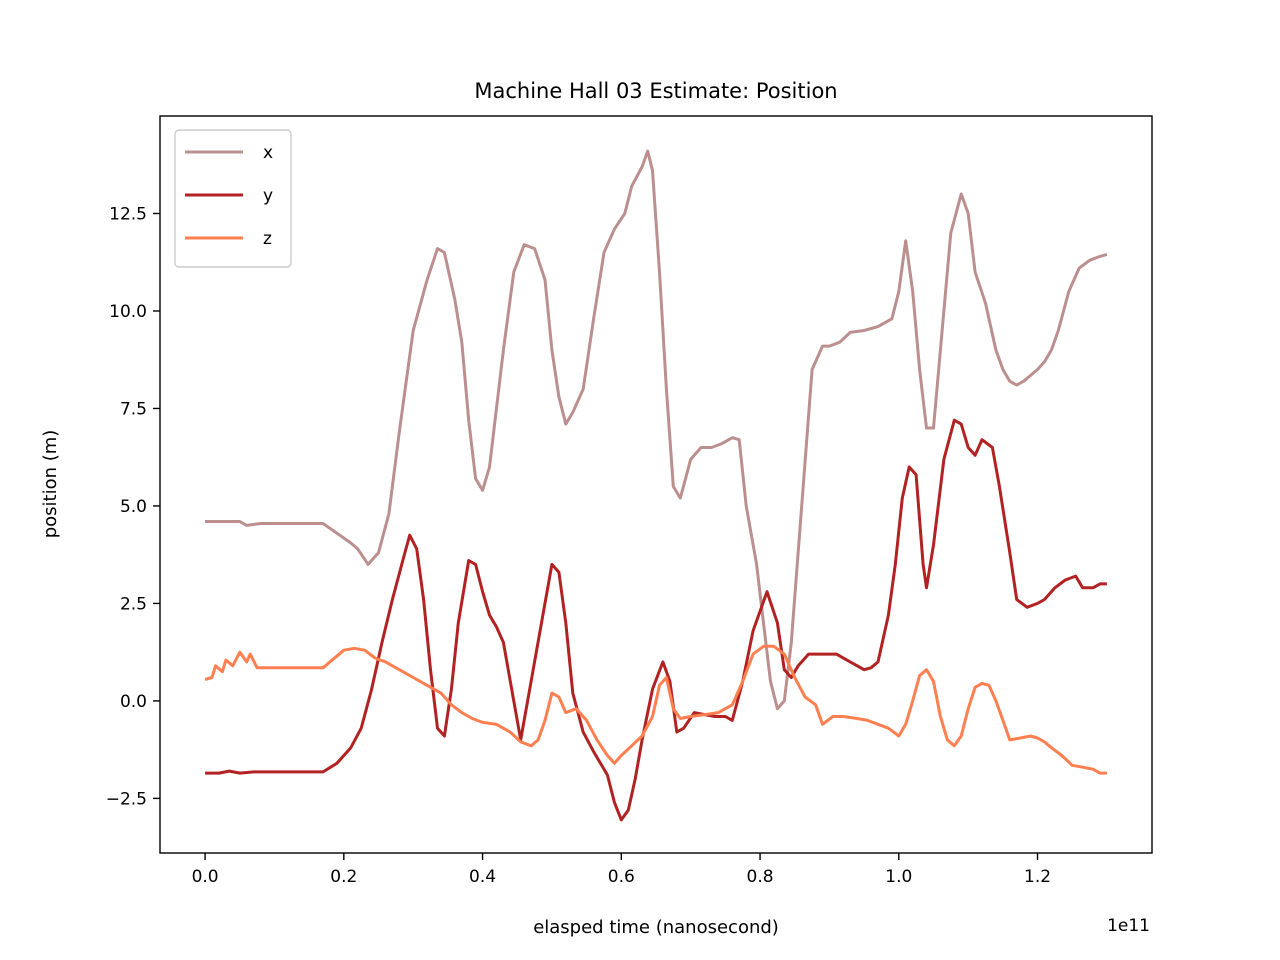 The width and height of the screenshot is (1280, 960). Describe the element at coordinates (343, 877) in the screenshot. I see `x-tick-label: 0.2` at that location.